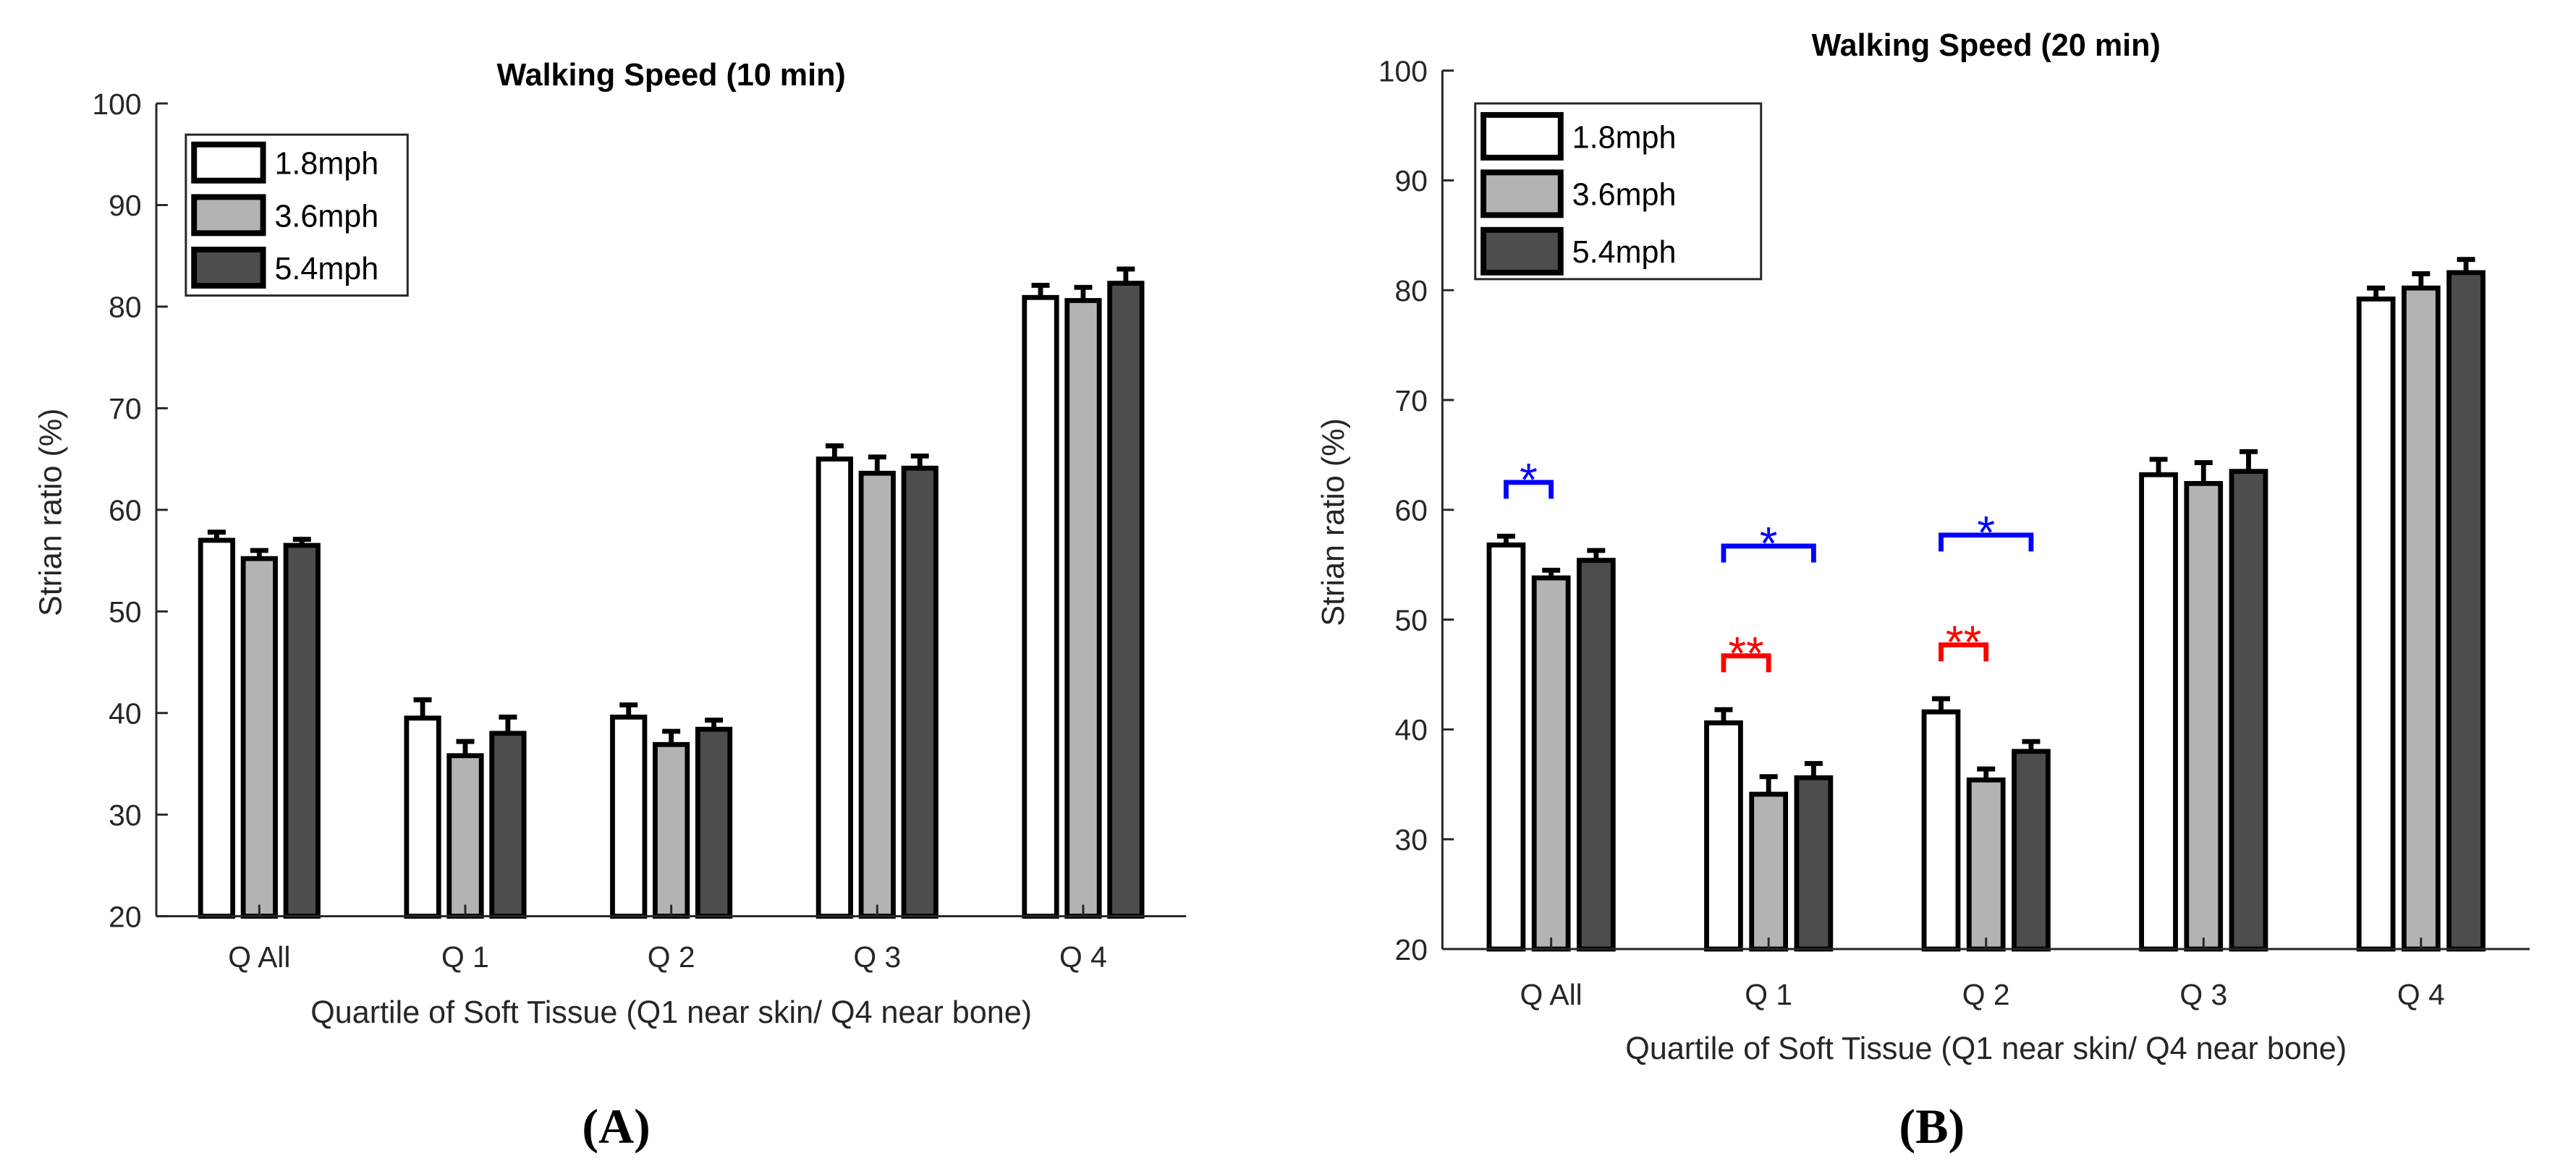 This screenshot has height=1174, width=2576. What do you see at coordinates (616, 1126) in the screenshot?
I see `panel-label-a: (A)` at bounding box center [616, 1126].